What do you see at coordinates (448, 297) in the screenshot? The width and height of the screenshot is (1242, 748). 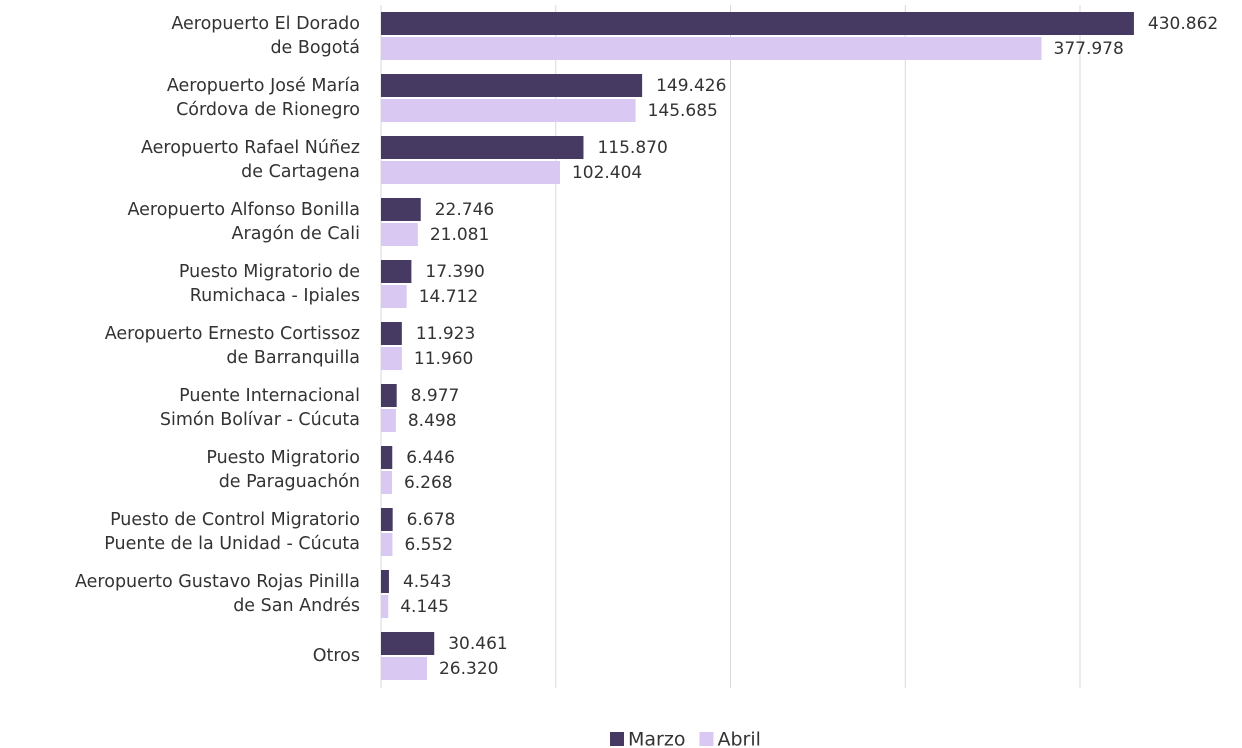 I see `value-label: 14.712` at bounding box center [448, 297].